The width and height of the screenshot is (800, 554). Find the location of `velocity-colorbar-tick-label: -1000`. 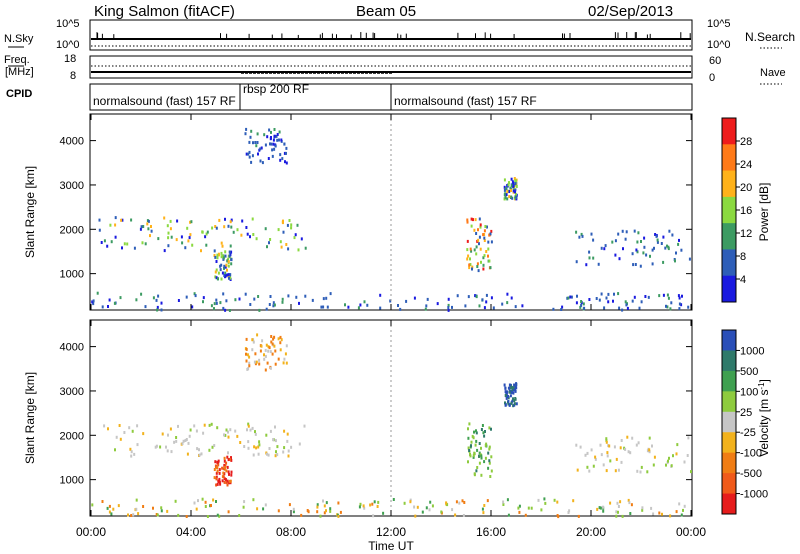

velocity-colorbar-tick-label: -1000 is located at coordinates (754, 495).